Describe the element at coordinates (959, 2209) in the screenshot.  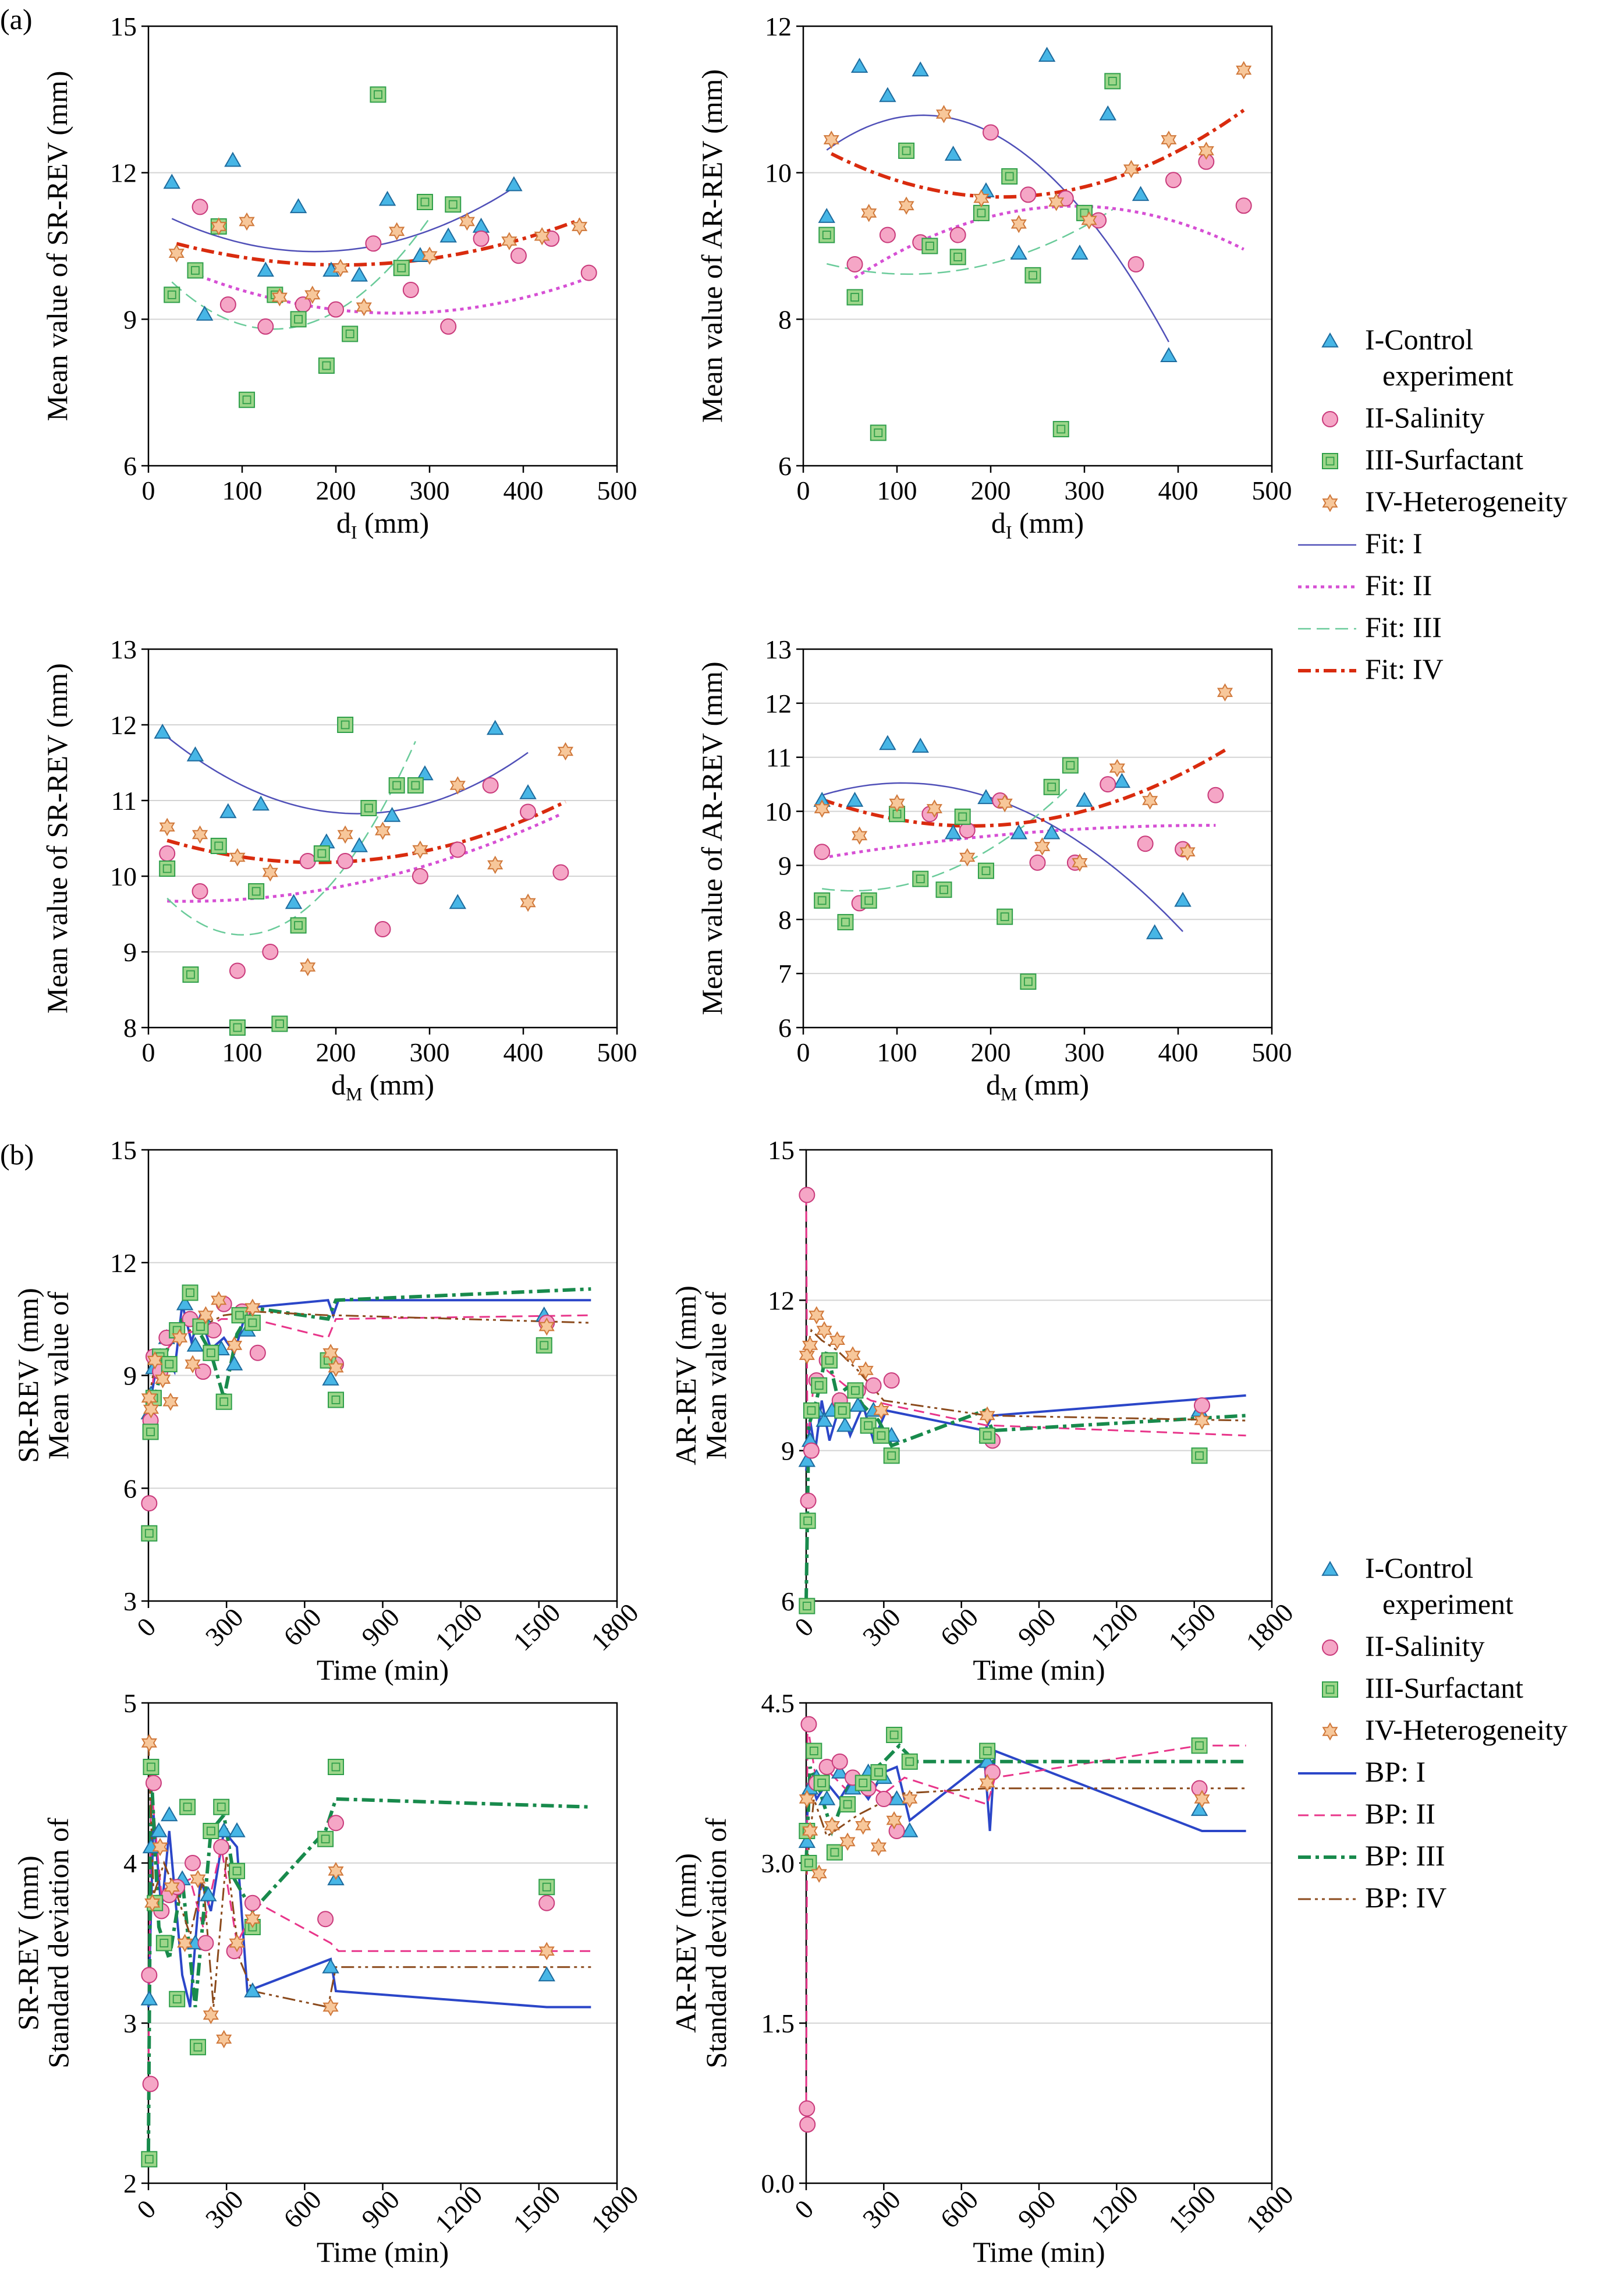
I see `x-tick-label: 600` at that location.